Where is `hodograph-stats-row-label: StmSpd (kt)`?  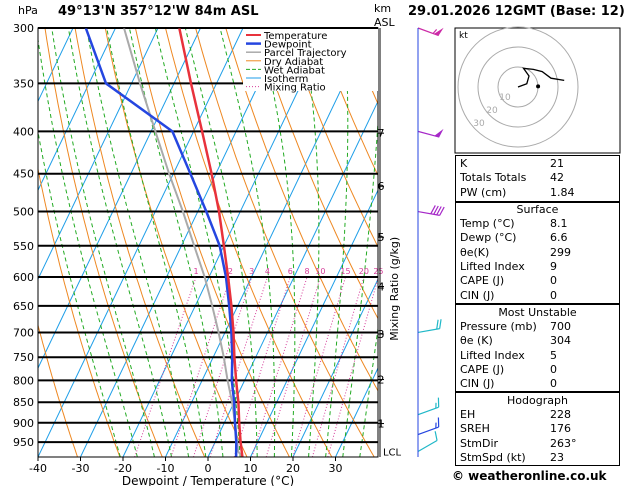 hodograph-stats-row-label: StmSpd (kt) is located at coordinates (493, 457).